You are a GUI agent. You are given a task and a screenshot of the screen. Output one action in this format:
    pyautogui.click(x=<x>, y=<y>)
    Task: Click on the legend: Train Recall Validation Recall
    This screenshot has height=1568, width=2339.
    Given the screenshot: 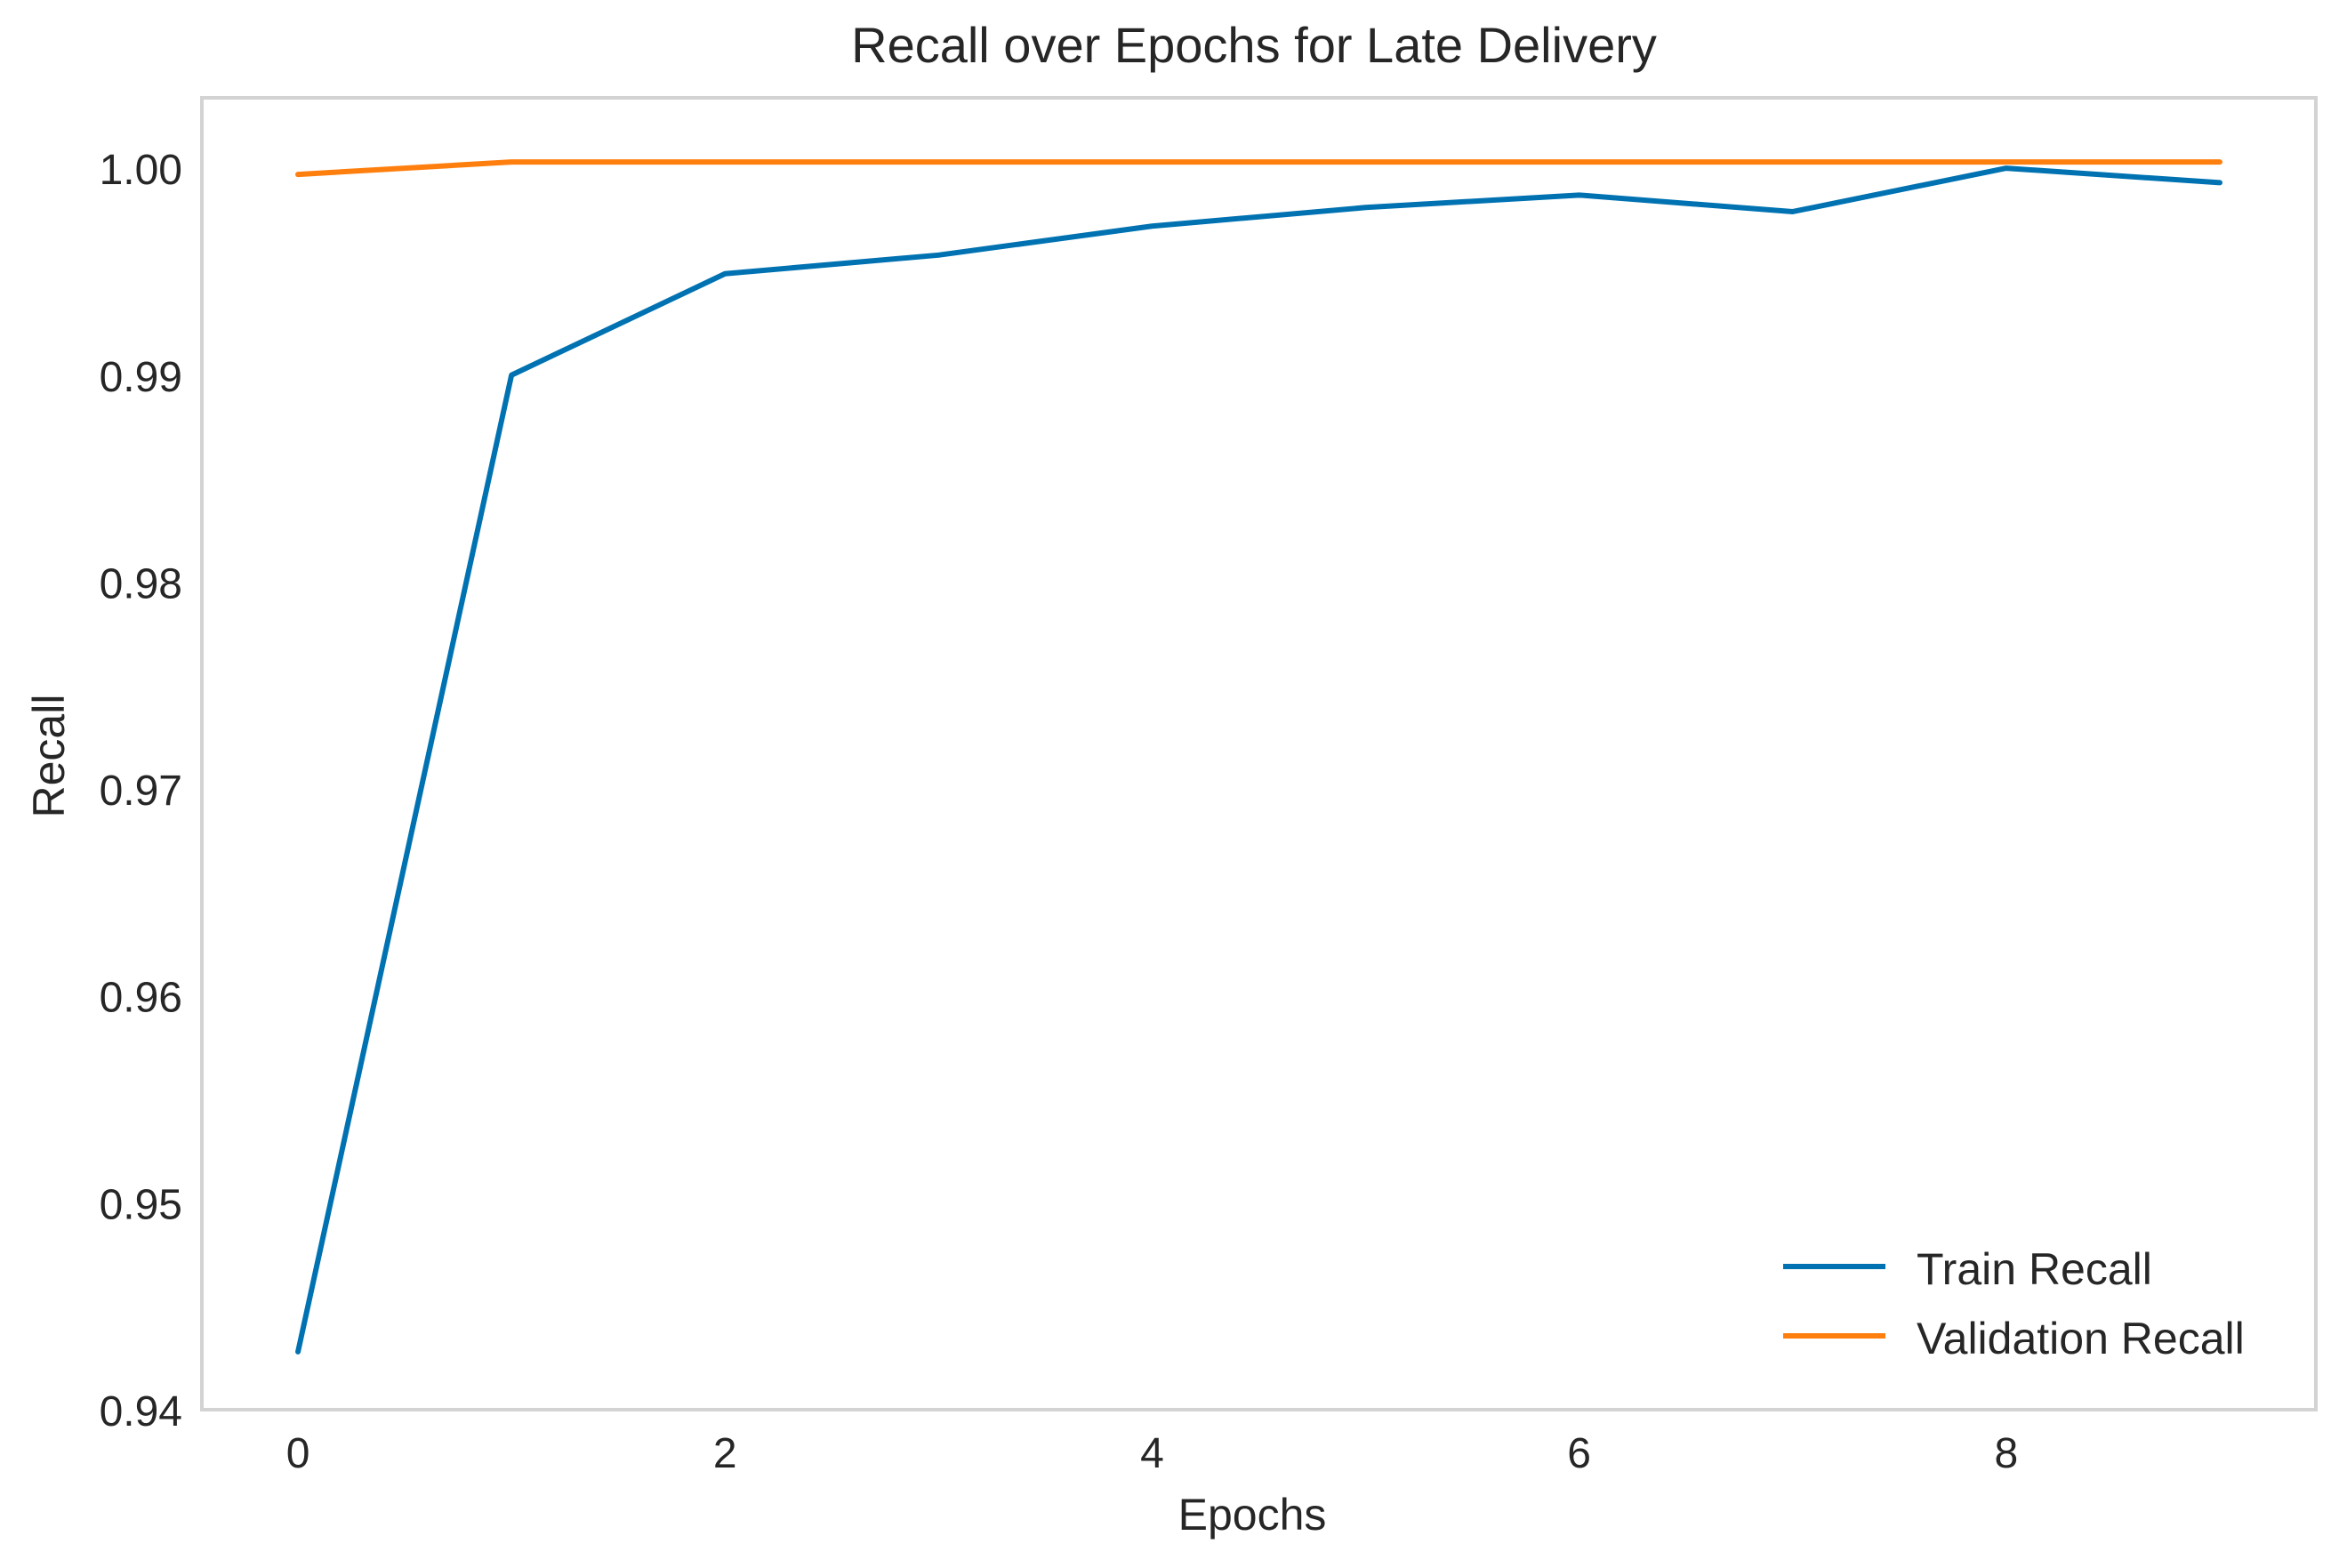 What is the action you would take?
    pyautogui.click(x=2014, y=1303)
    